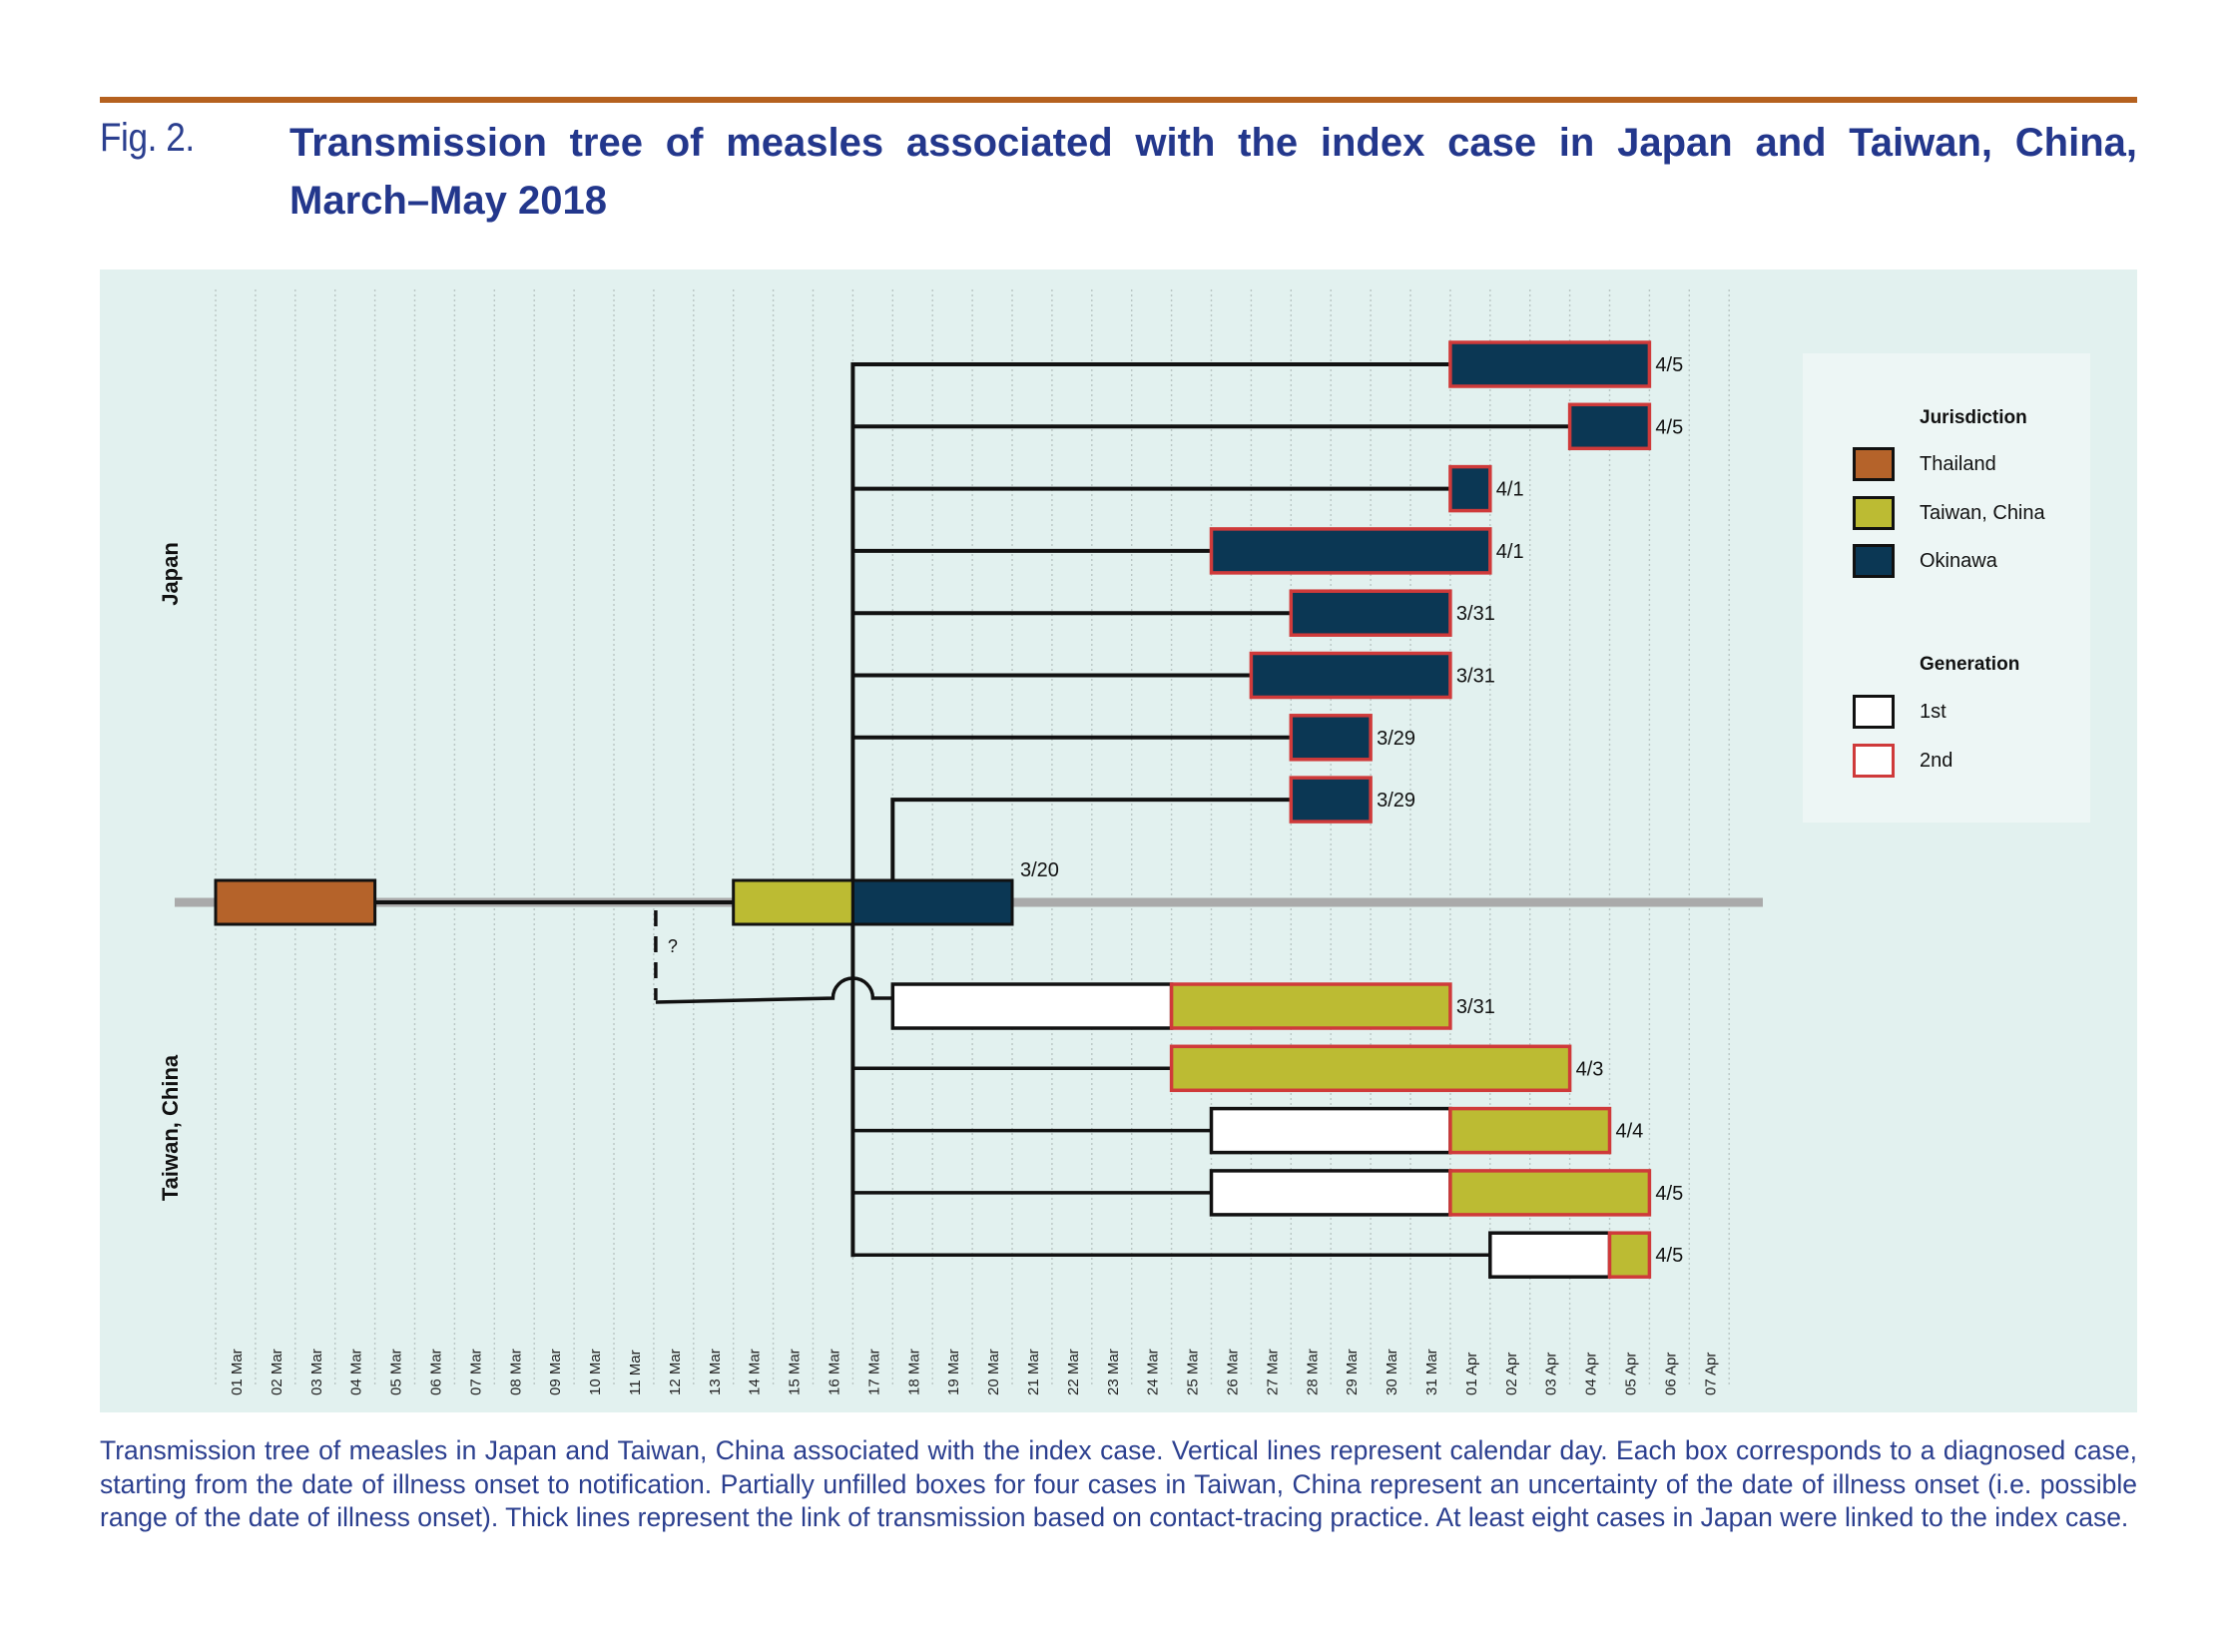  Describe the element at coordinates (994, 1372) in the screenshot. I see `x-tick-label: 20 Mar` at that location.